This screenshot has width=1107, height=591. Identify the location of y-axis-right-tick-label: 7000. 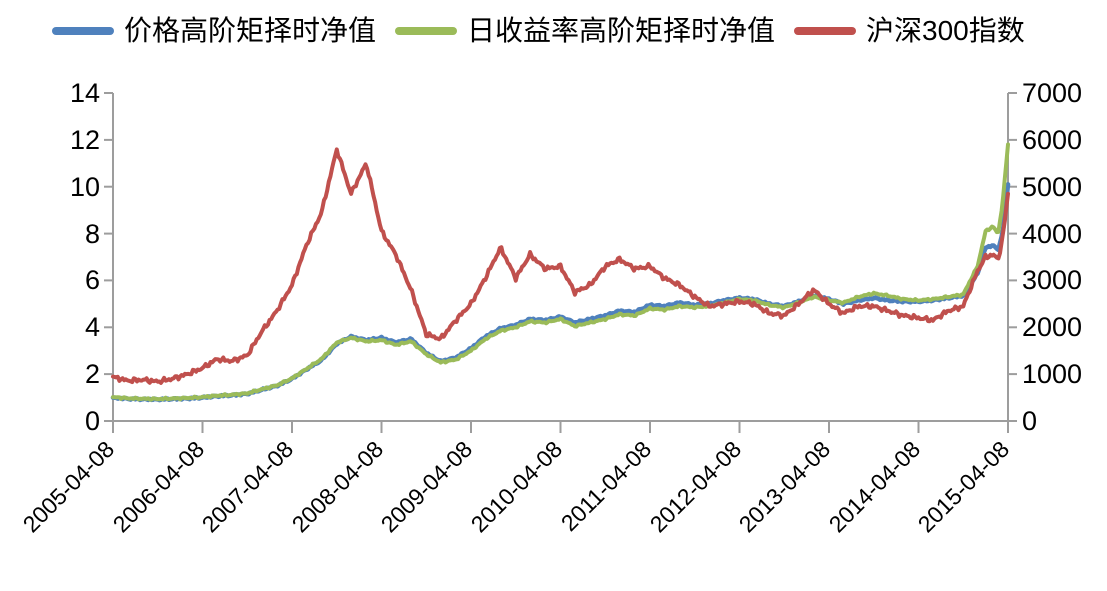
(1052, 93).